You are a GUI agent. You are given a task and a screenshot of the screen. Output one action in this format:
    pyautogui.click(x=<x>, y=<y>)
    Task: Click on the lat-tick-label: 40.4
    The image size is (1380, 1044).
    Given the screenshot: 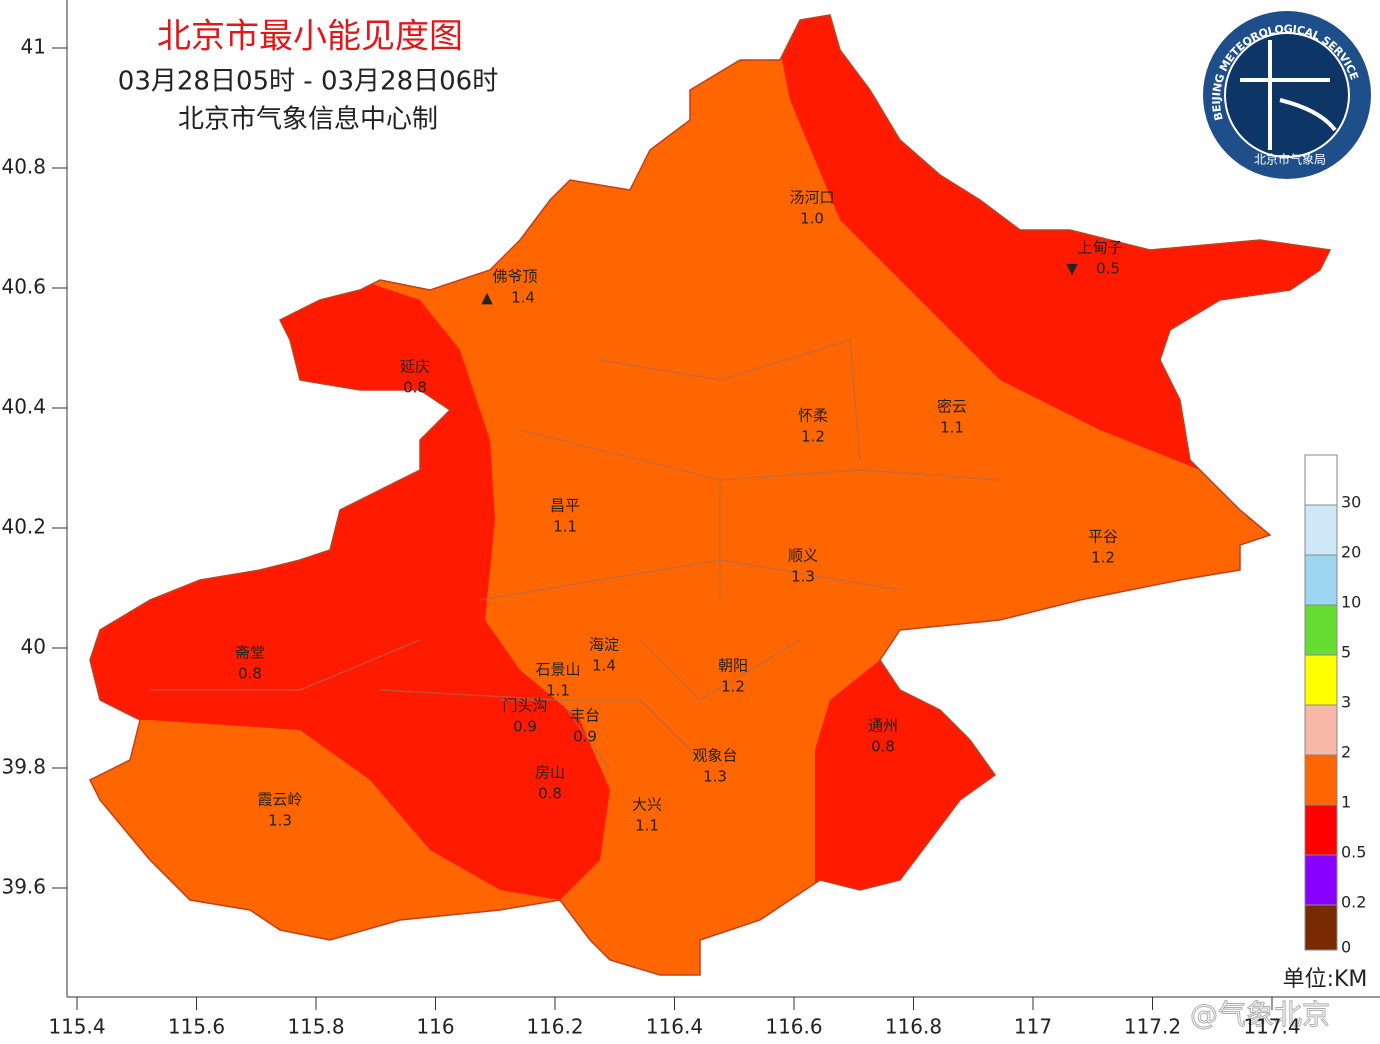 What is the action you would take?
    pyautogui.click(x=23, y=407)
    